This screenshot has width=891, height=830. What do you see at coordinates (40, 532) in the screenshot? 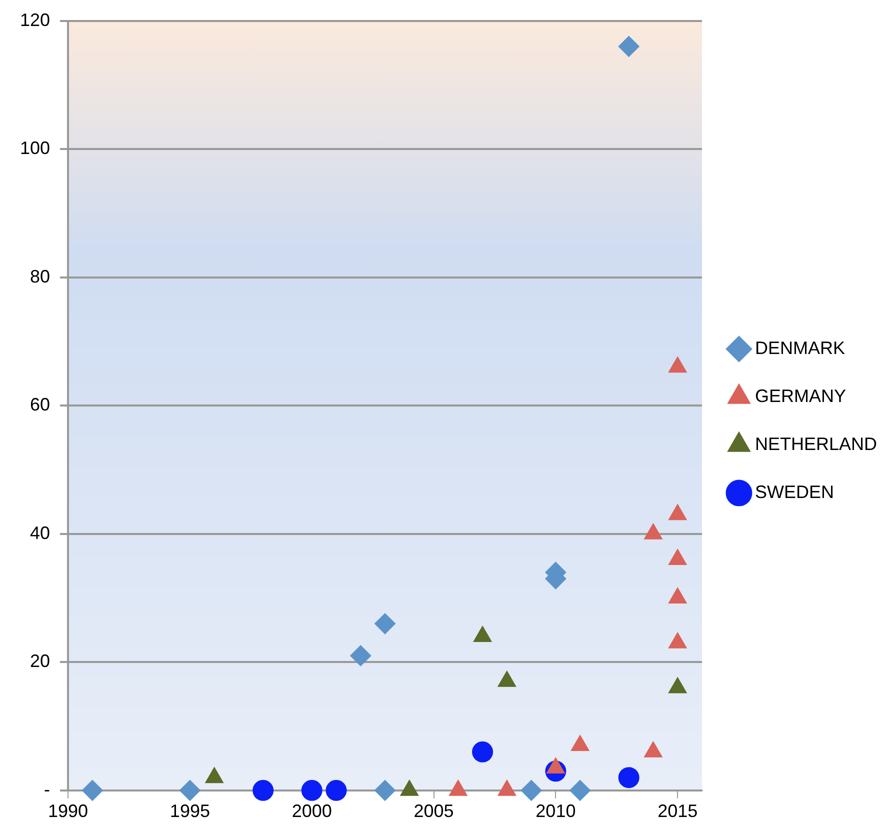
I see `y-tick-label: 40` at bounding box center [40, 532].